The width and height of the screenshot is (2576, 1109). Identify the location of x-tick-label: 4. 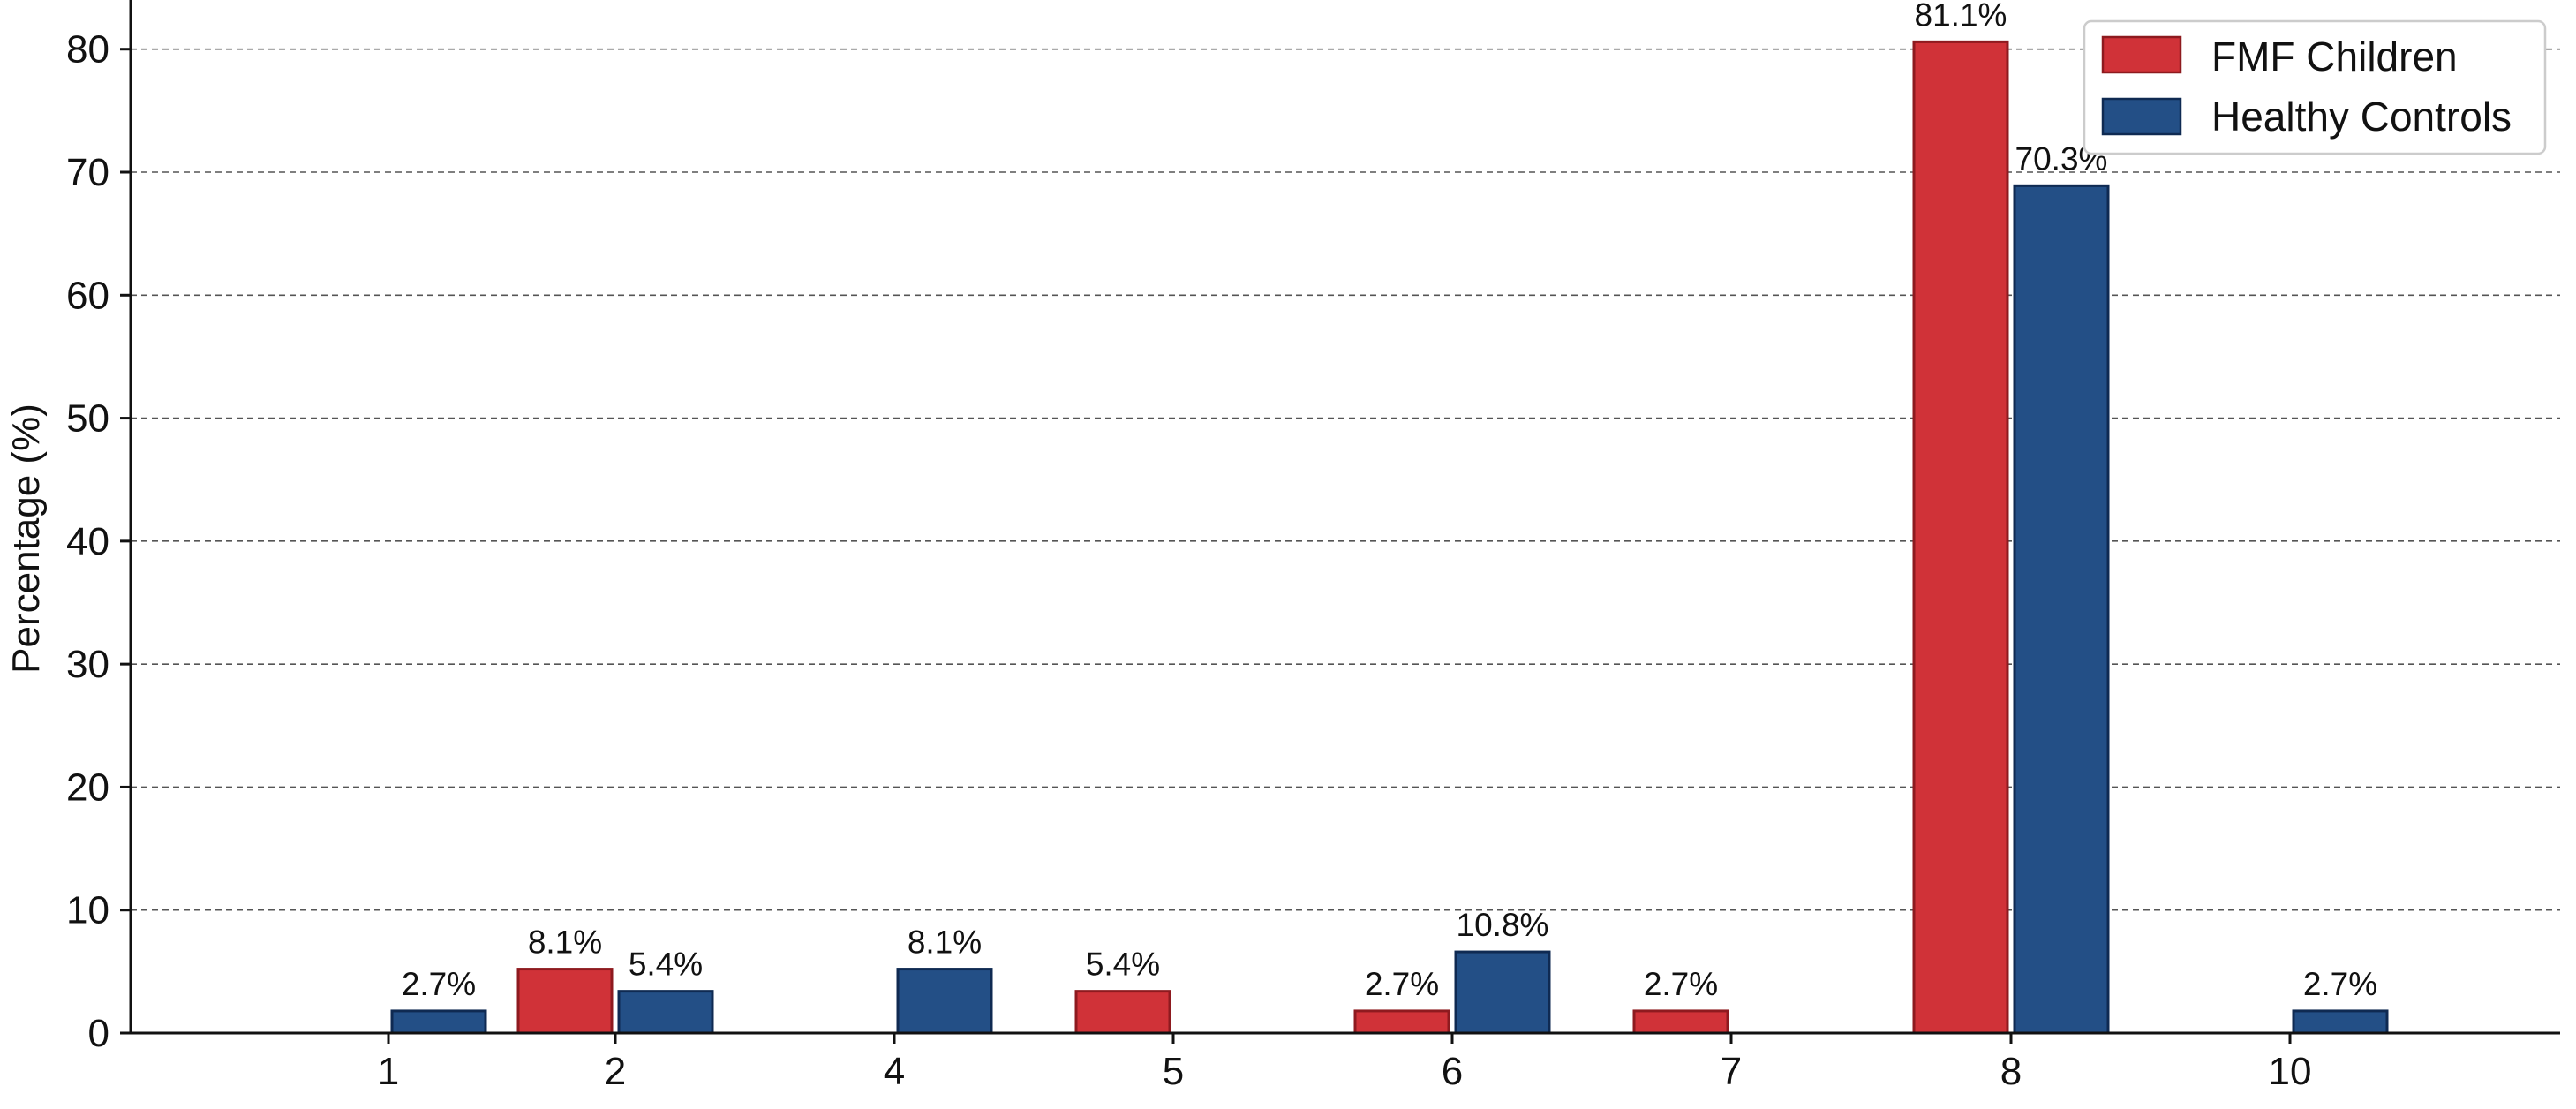
(895, 1071).